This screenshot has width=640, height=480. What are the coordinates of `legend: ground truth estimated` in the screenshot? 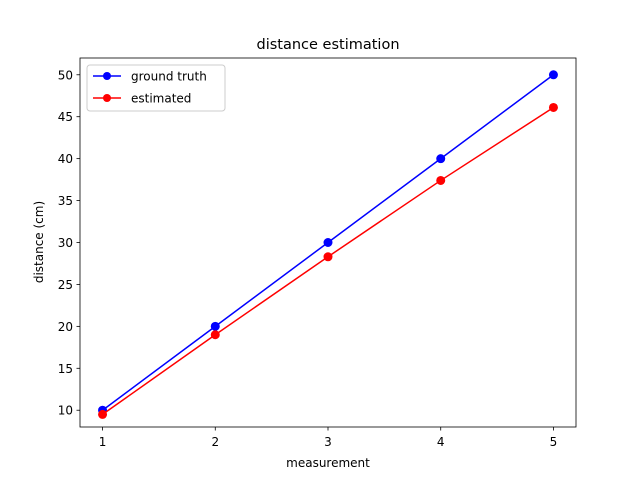 It's located at (156, 88).